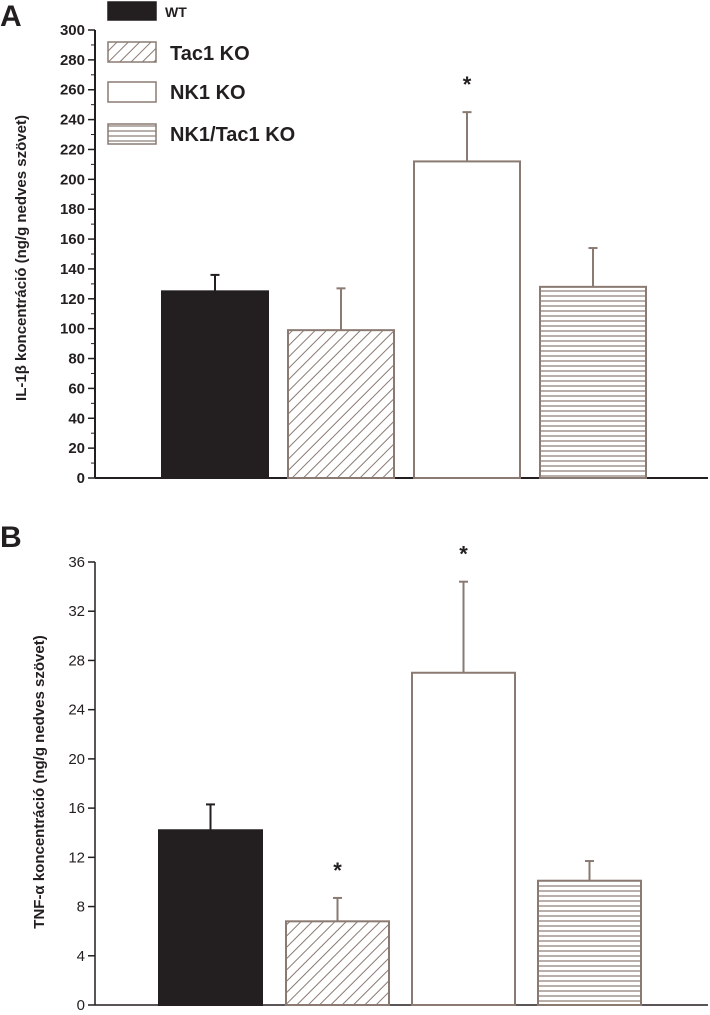  I want to click on legend-label-wt: WT, so click(176, 12).